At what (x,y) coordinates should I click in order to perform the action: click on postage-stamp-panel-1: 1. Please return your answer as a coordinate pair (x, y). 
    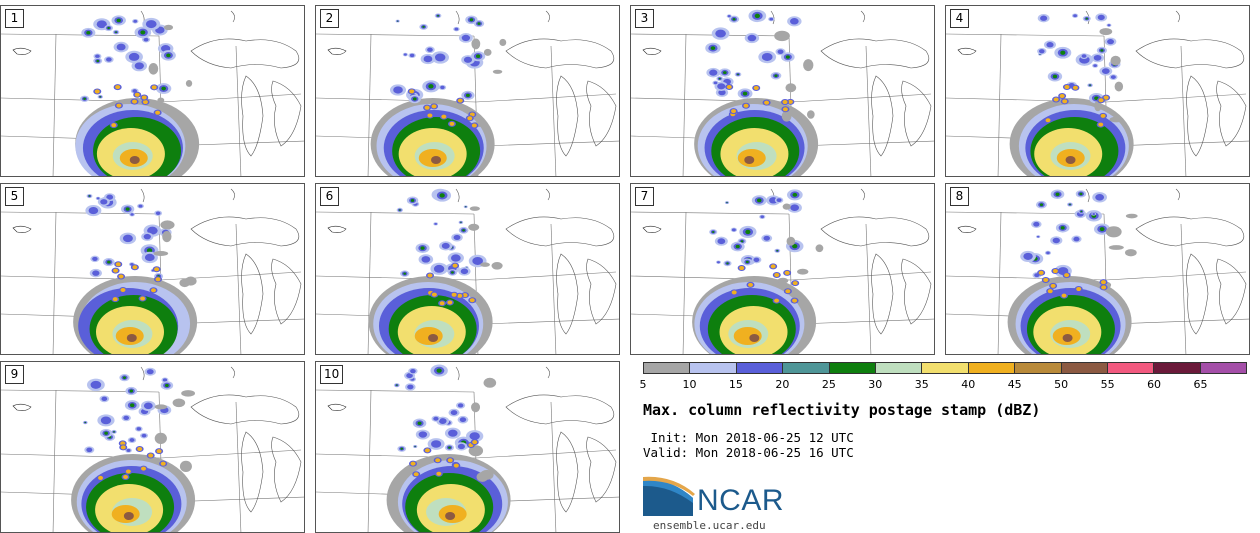
    Looking at the image, I should click on (152, 91).